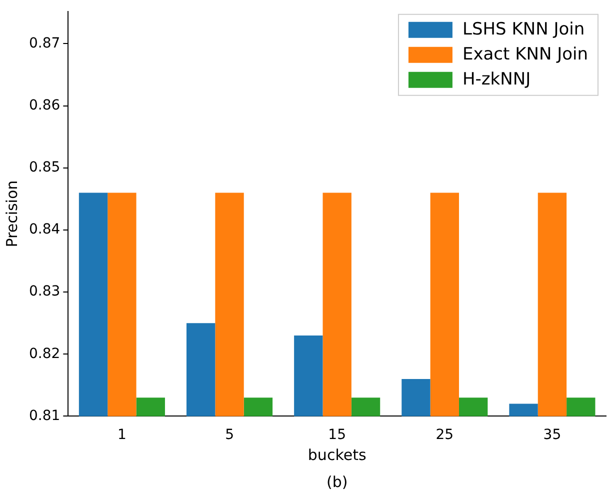 This screenshot has height=495, width=610. Describe the element at coordinates (523, 29) in the screenshot. I see `legend-label: LSHS KNN Join` at that location.